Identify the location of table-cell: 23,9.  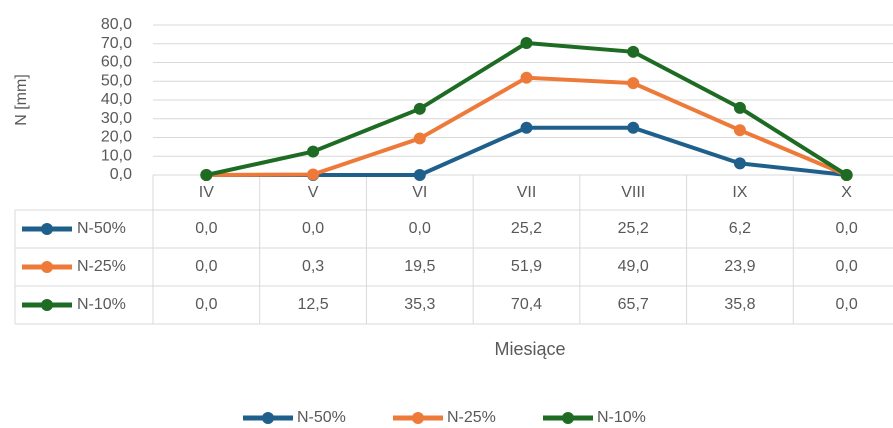
(739, 266).